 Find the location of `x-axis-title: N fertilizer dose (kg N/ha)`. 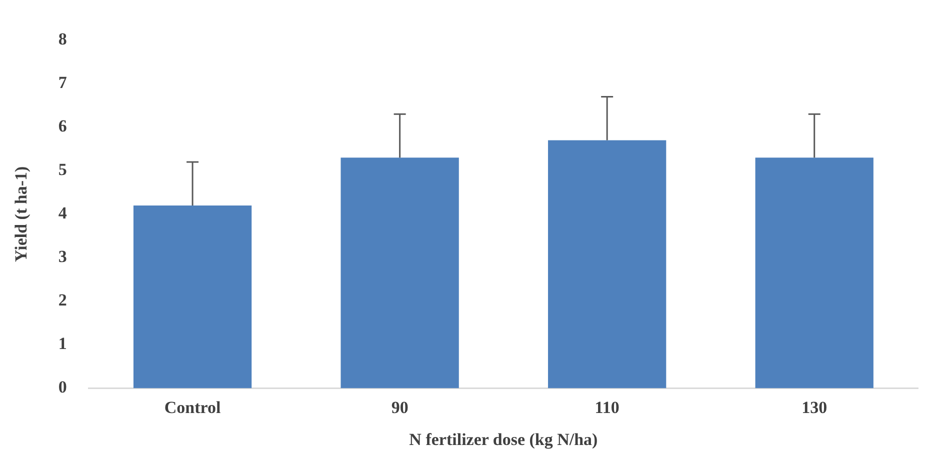

x-axis-title: N fertilizer dose (kg N/ha) is located at coordinates (503, 440).